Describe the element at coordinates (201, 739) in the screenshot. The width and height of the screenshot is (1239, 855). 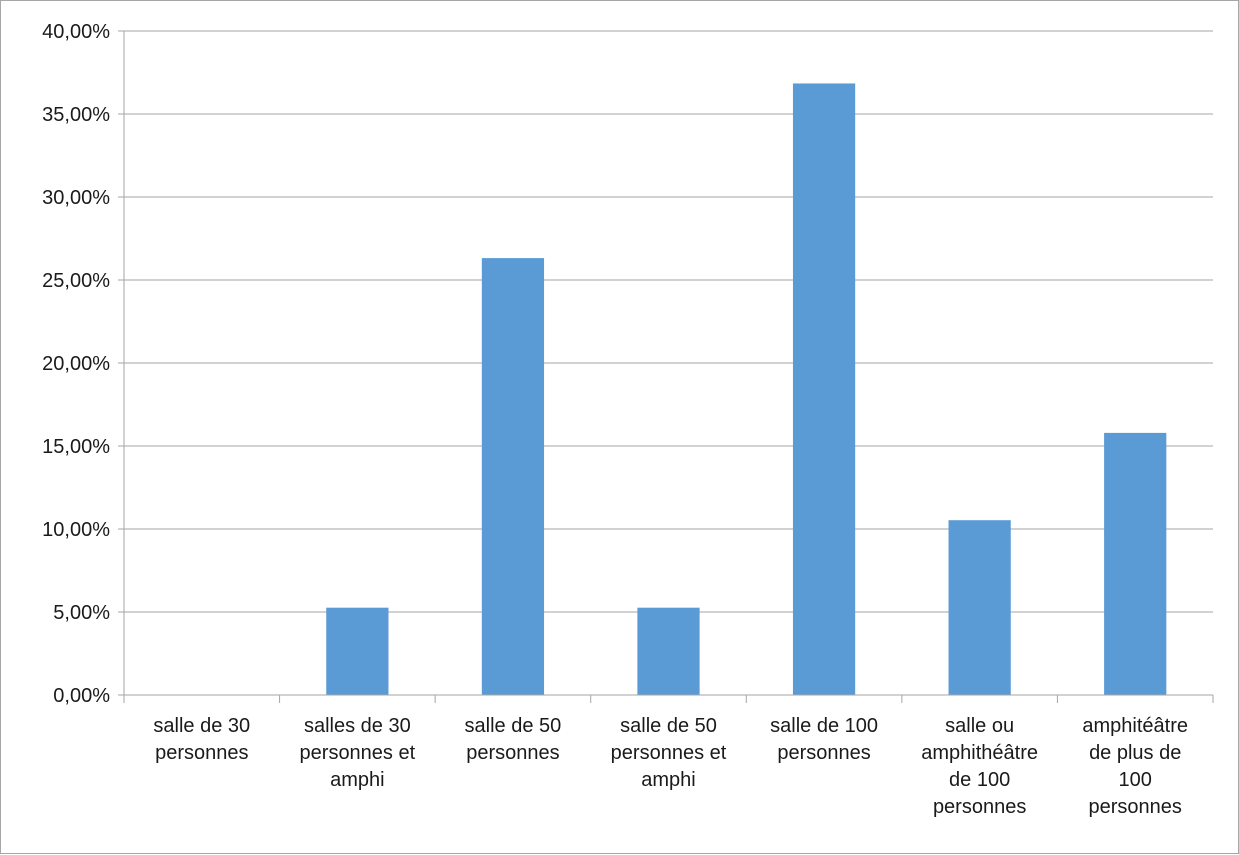
I see `x-category-label: salle de 30 personnes` at that location.